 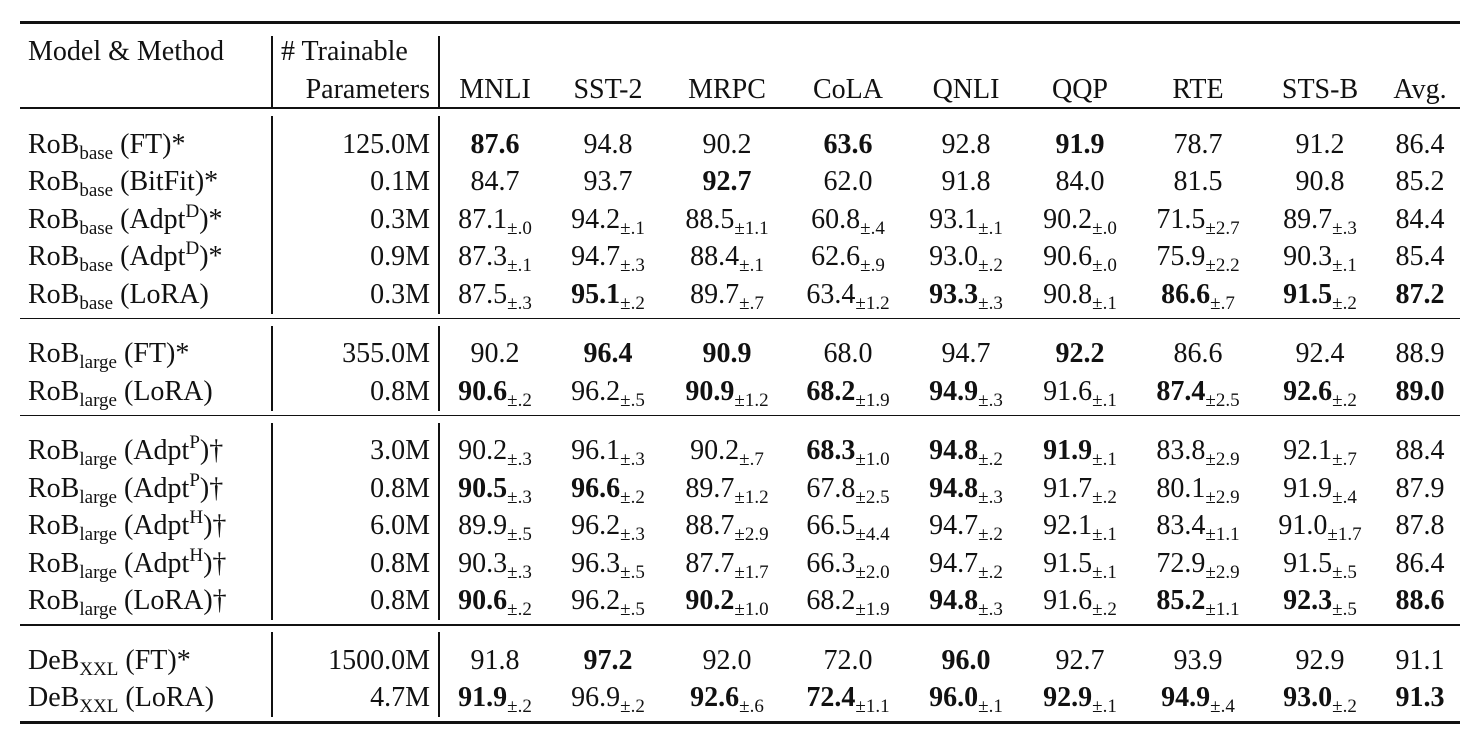 What do you see at coordinates (966, 182) in the screenshot?
I see `score: 91.8` at bounding box center [966, 182].